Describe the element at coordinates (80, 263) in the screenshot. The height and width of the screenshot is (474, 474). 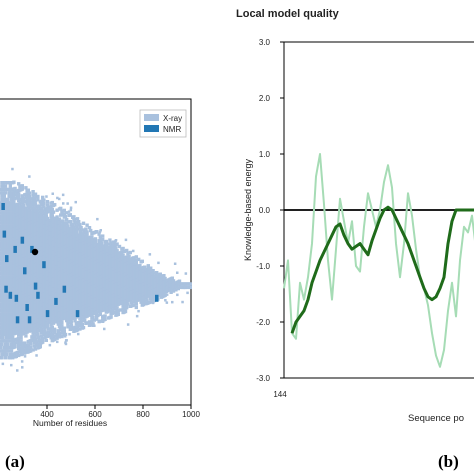
I see `nmr-points` at that location.